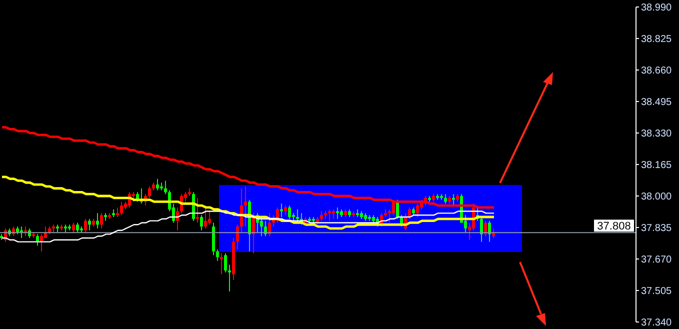 This screenshot has width=679, height=329. Describe the element at coordinates (656, 260) in the screenshot. I see `y-tick-label: 37.670` at that location.